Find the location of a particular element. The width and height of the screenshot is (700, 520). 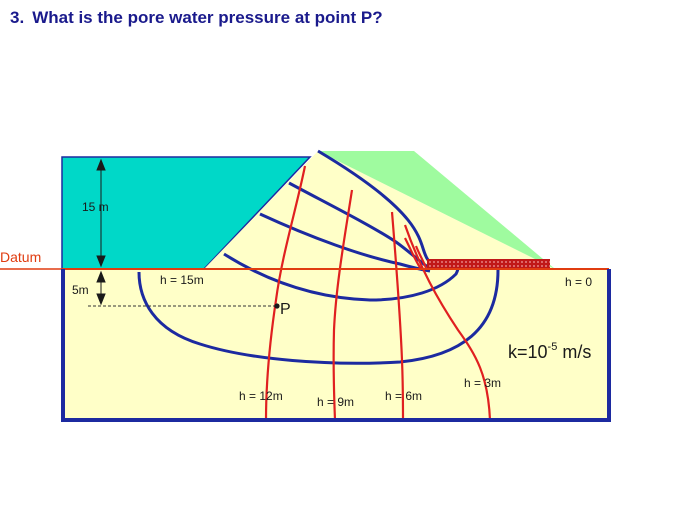

permeability-base: k=10 is located at coordinates (528, 352).